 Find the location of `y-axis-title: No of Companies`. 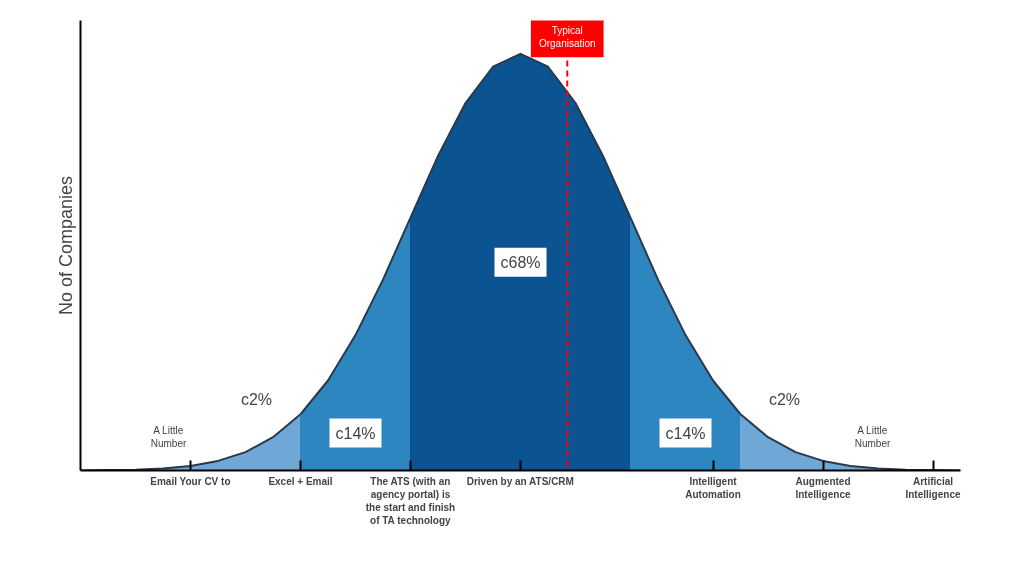

y-axis-title: No of Companies is located at coordinates (65, 245).